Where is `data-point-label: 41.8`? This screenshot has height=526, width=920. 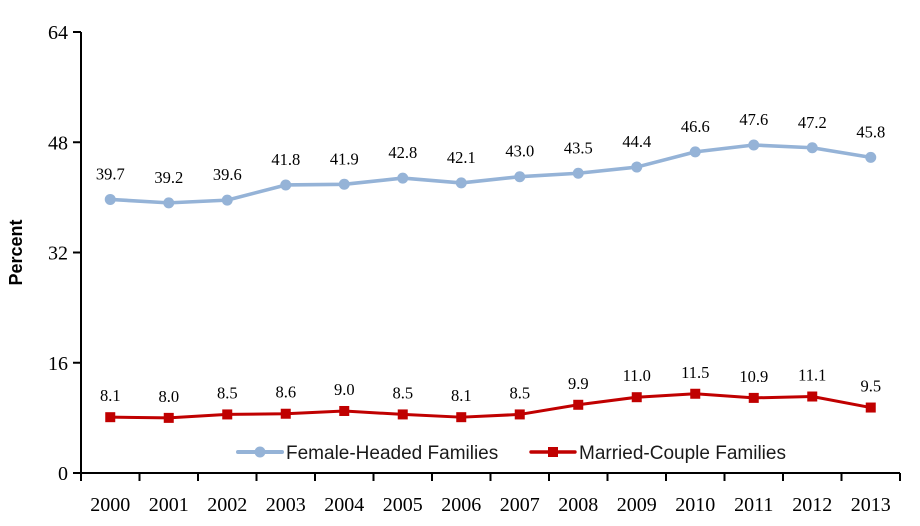 data-point-label: 41.8 is located at coordinates (285, 159).